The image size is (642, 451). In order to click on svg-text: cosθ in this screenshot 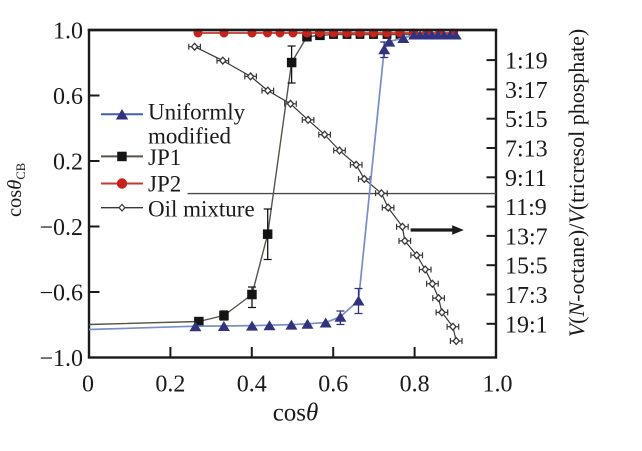, I will do `click(296, 413)`.